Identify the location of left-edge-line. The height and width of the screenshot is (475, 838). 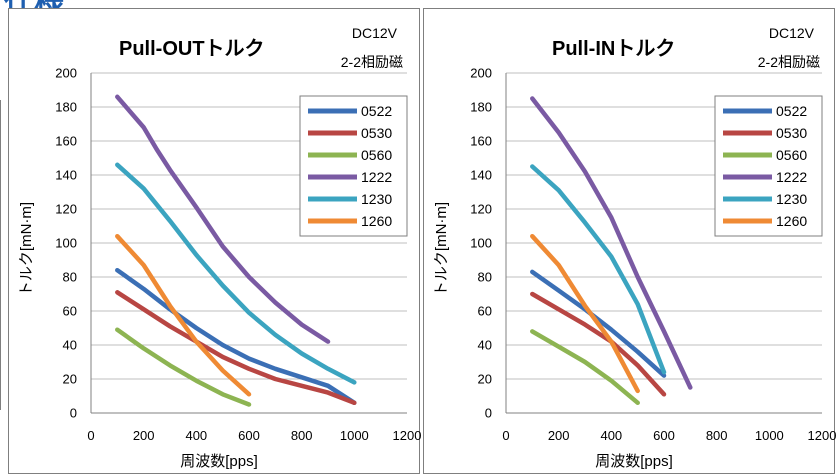
(2, 255).